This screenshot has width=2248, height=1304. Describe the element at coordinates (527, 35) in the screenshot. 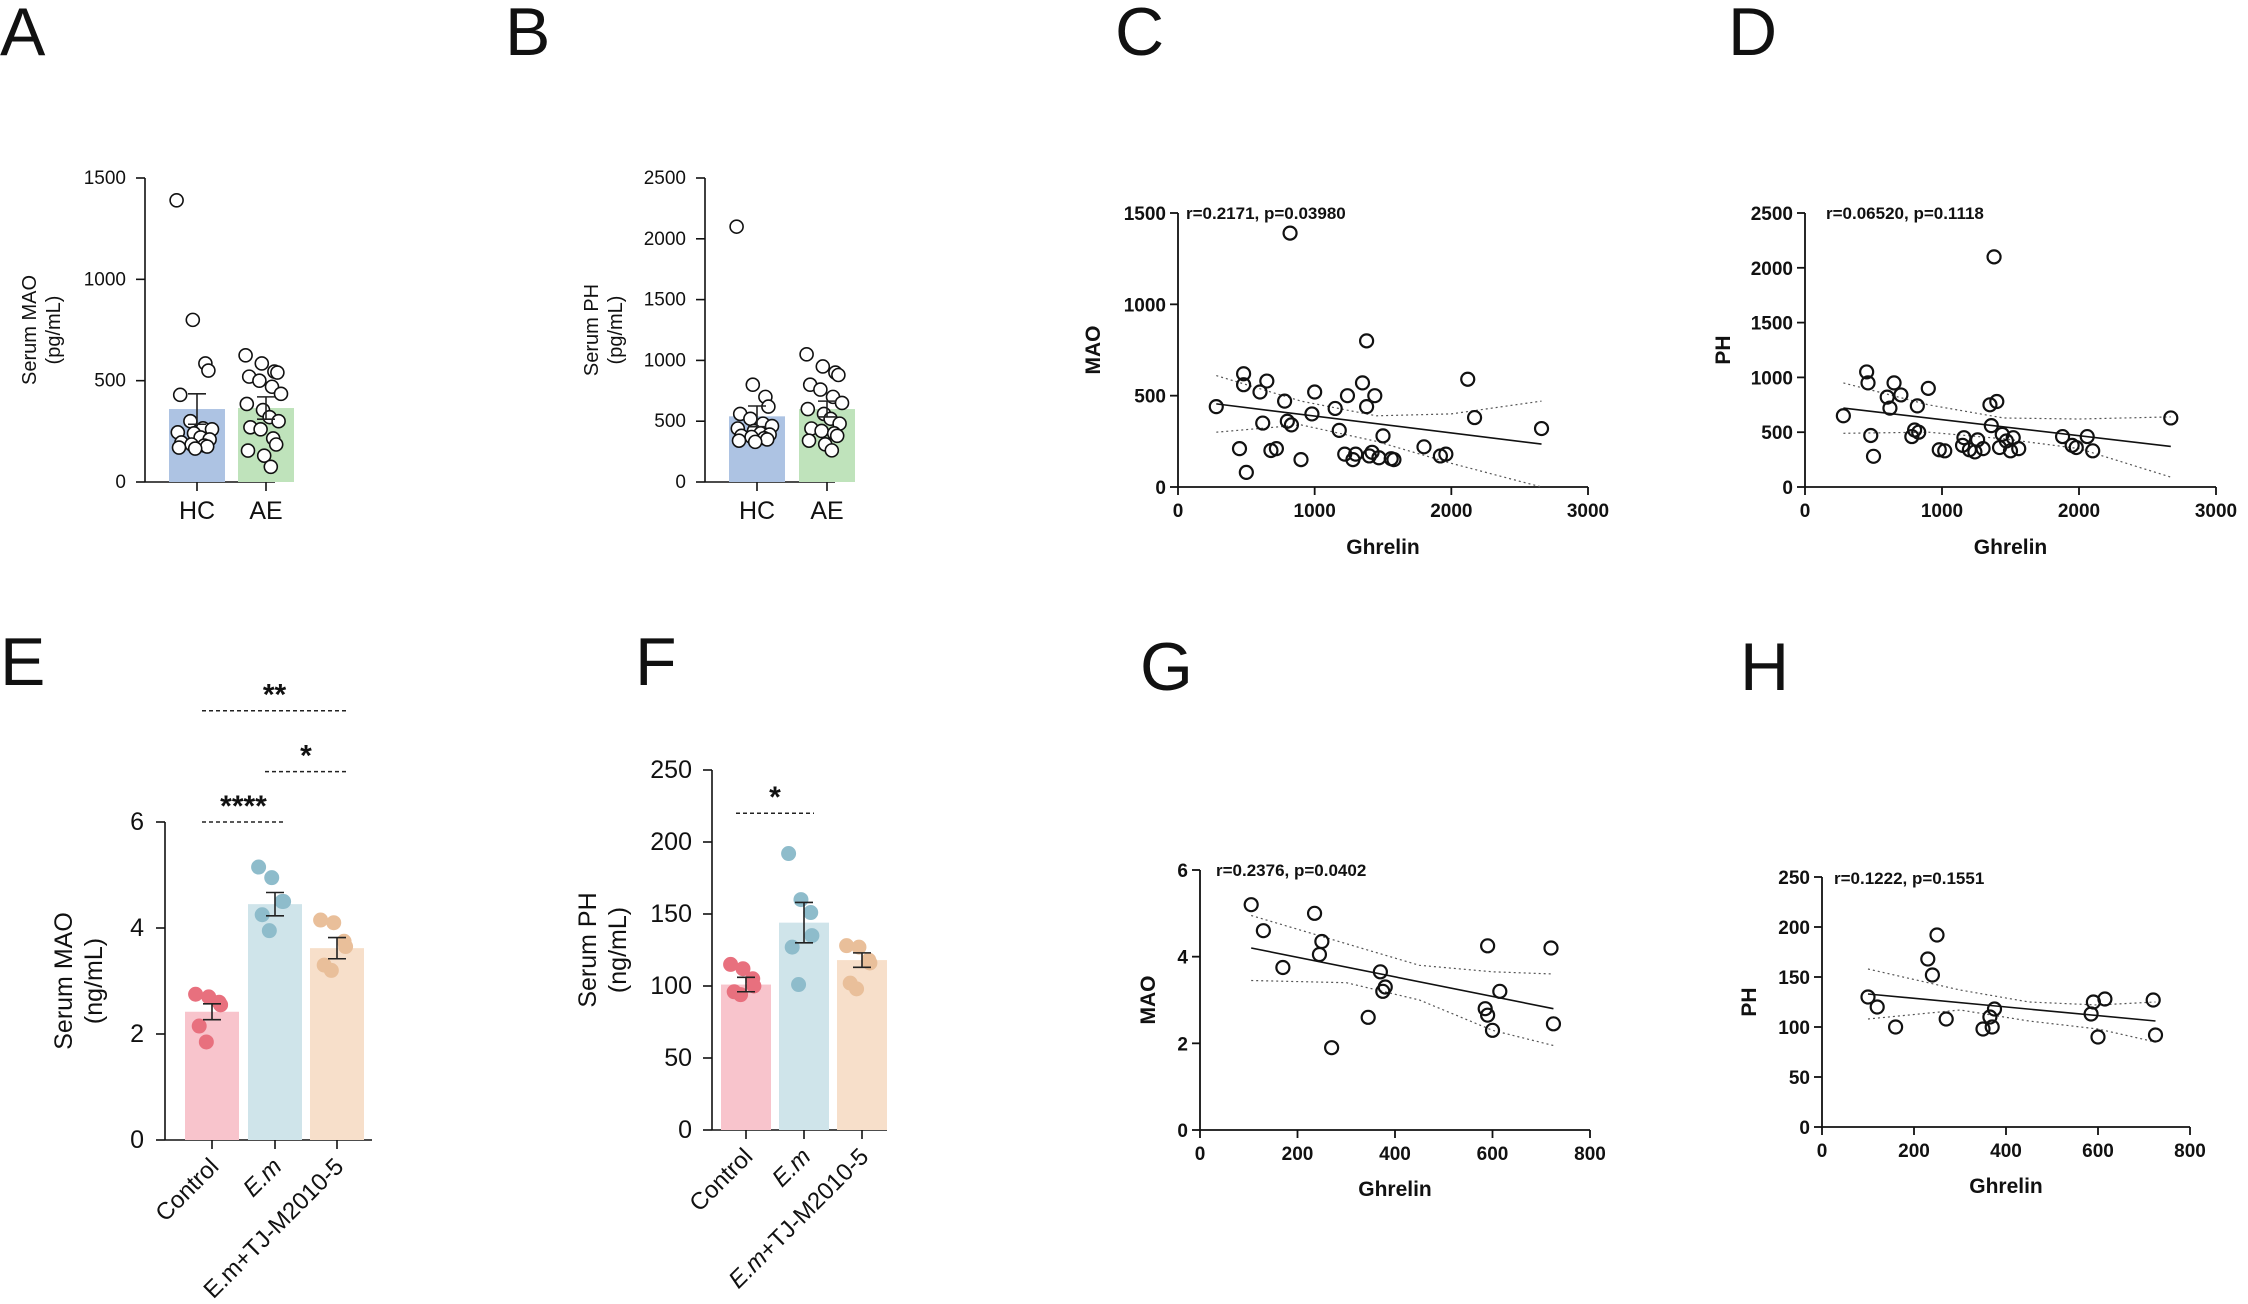

I see `panel-label-B: B` at that location.